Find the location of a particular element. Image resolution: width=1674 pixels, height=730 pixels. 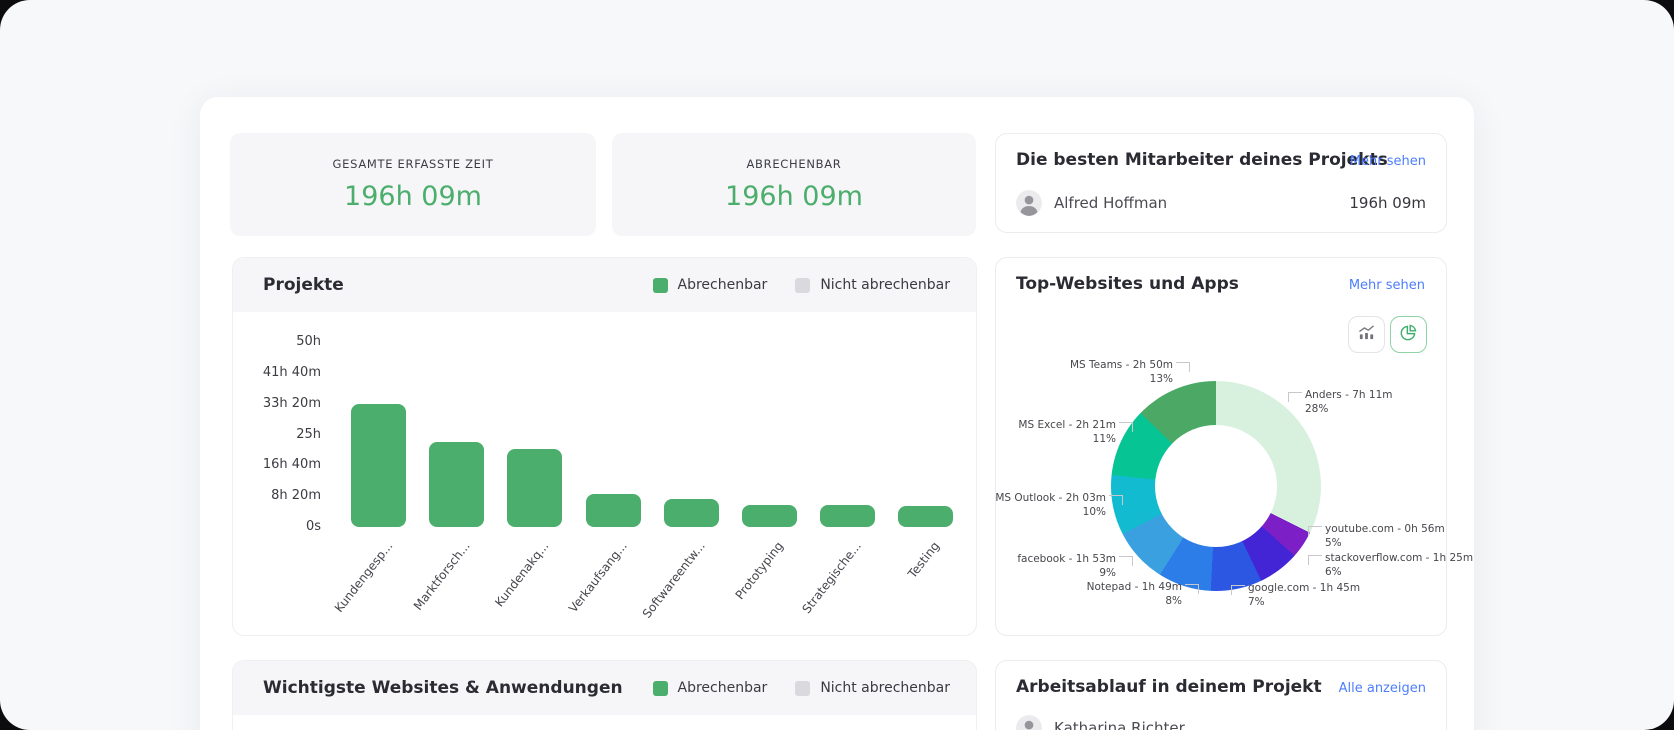

donut-slice-label: MS Teams - 2h 50m 13% is located at coordinates (1130, 372).